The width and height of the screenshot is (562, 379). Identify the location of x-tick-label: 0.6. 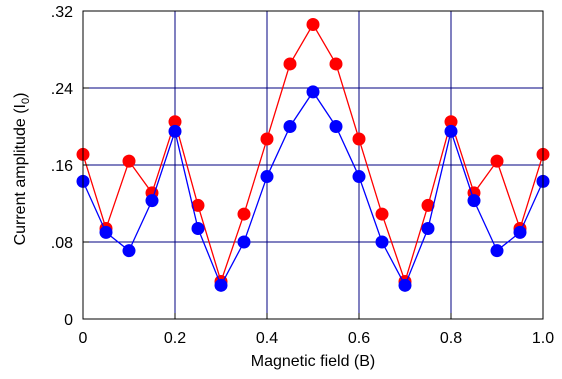
(359, 338).